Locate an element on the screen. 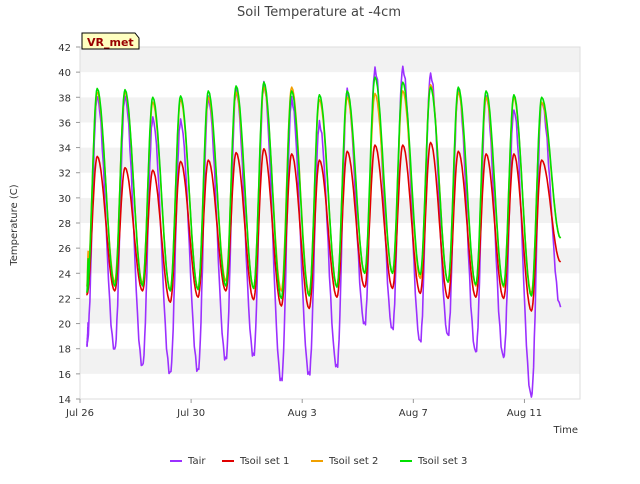  x-tick-label: Jul 26 is located at coordinates (79, 413).